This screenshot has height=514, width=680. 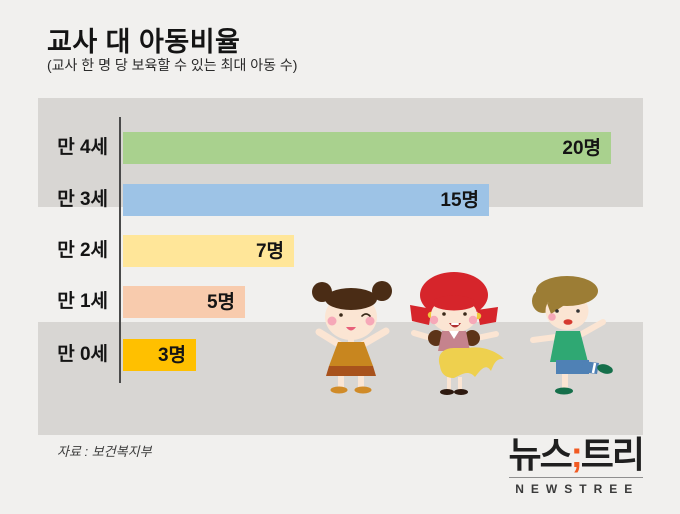 What do you see at coordinates (82, 199) in the screenshot?
I see `category-label: 만 3세` at bounding box center [82, 199].